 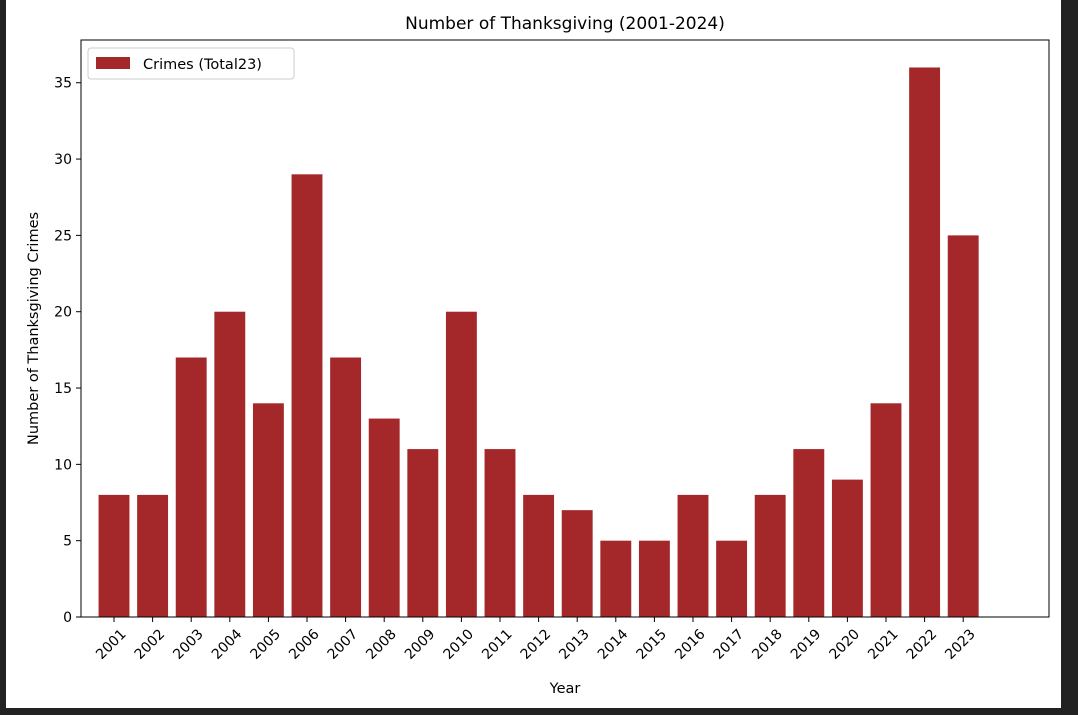 I want to click on x-tick-label: 2018, so click(x=767, y=644).